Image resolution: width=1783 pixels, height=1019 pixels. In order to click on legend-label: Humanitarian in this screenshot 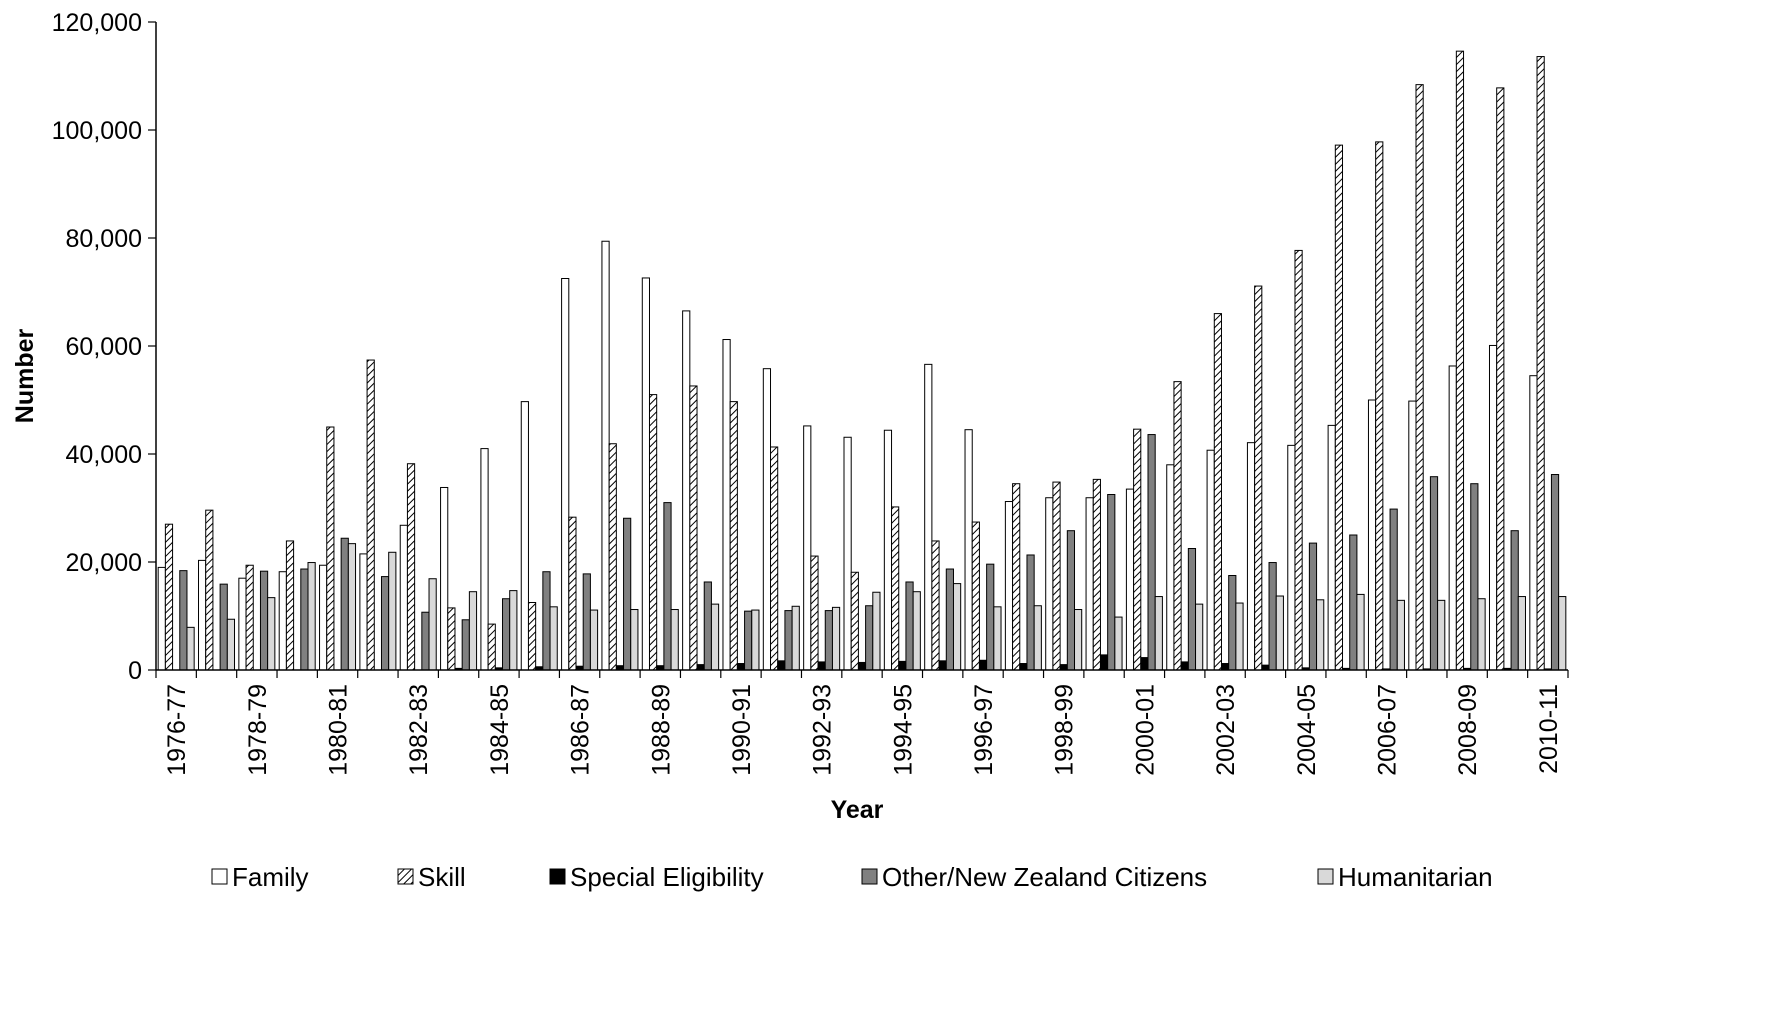, I will do `click(1415, 877)`.